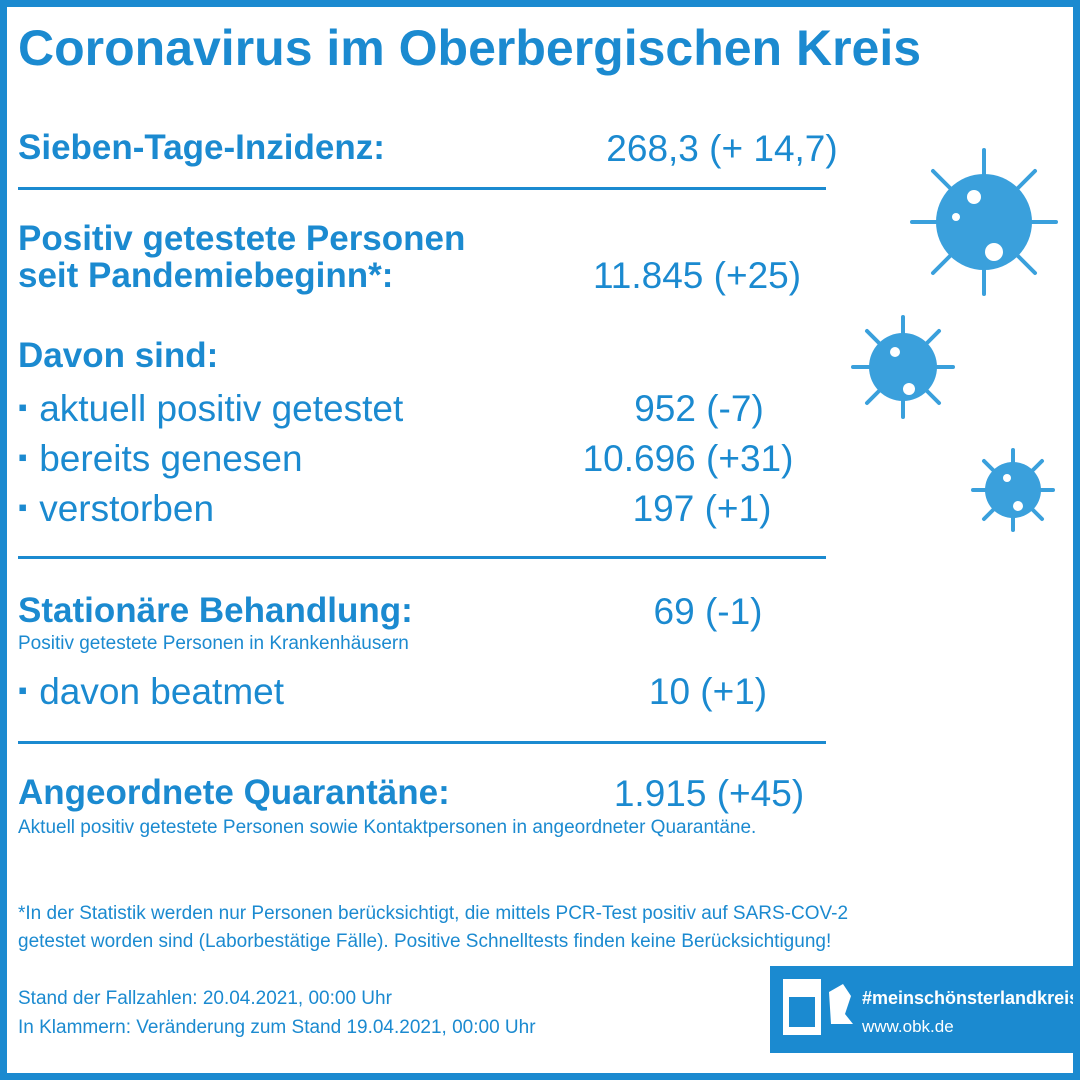 Image resolution: width=1080 pixels, height=1080 pixels. Describe the element at coordinates (908, 1026) in the screenshot. I see `url: www.obk.de` at that location.